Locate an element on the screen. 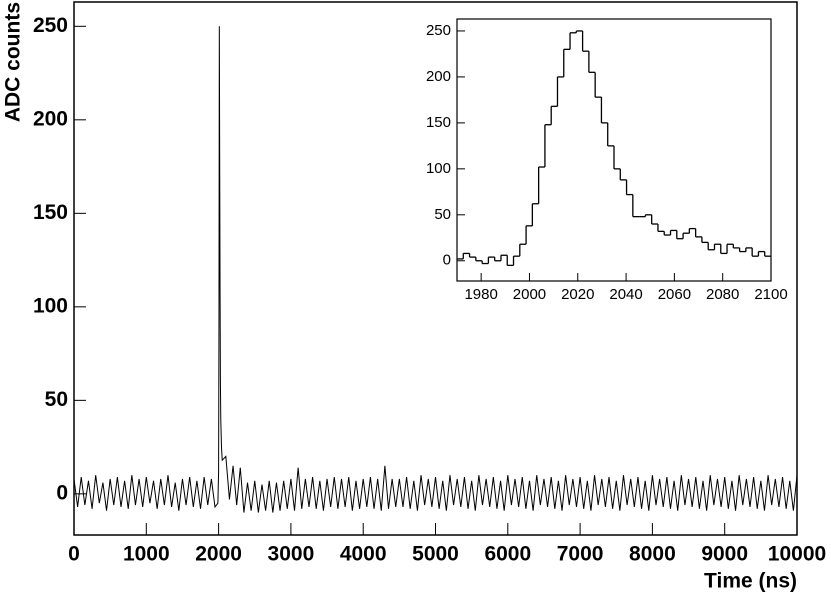 The image size is (831, 603). x-tick-label: 2020 is located at coordinates (577, 294).